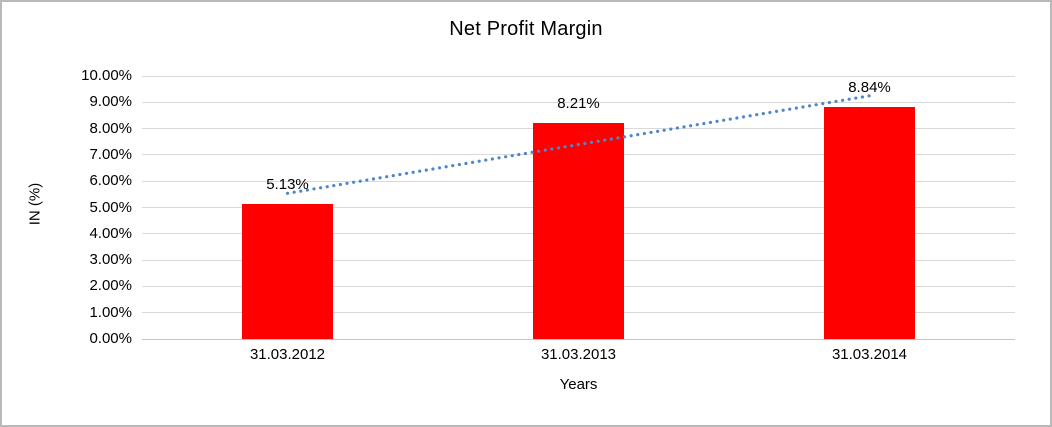 The width and height of the screenshot is (1052, 427). I want to click on data-label: 8.21%, so click(578, 104).